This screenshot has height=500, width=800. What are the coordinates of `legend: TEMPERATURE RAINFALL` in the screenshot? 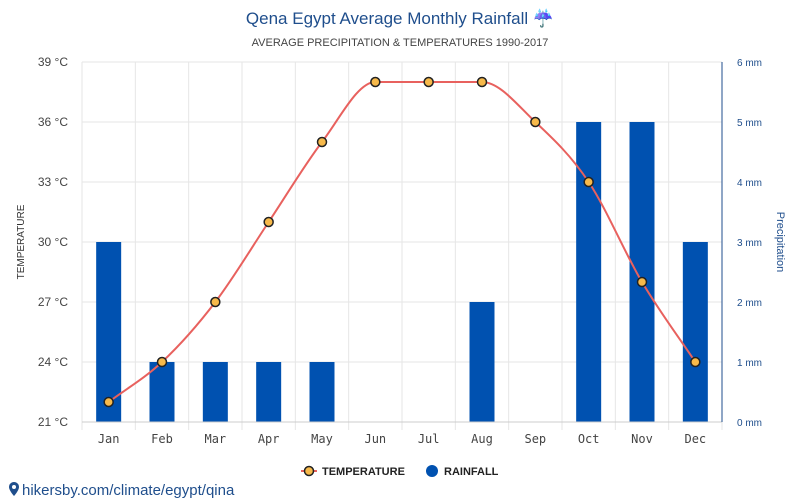 It's located at (400, 471).